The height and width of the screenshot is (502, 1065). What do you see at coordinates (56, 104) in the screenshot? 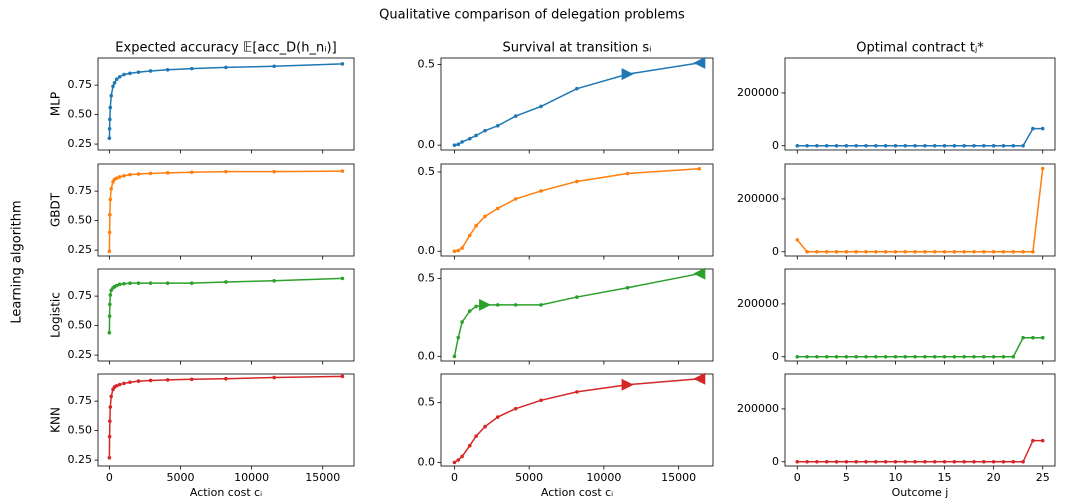
I see `y-axis-label: MLP` at bounding box center [56, 104].